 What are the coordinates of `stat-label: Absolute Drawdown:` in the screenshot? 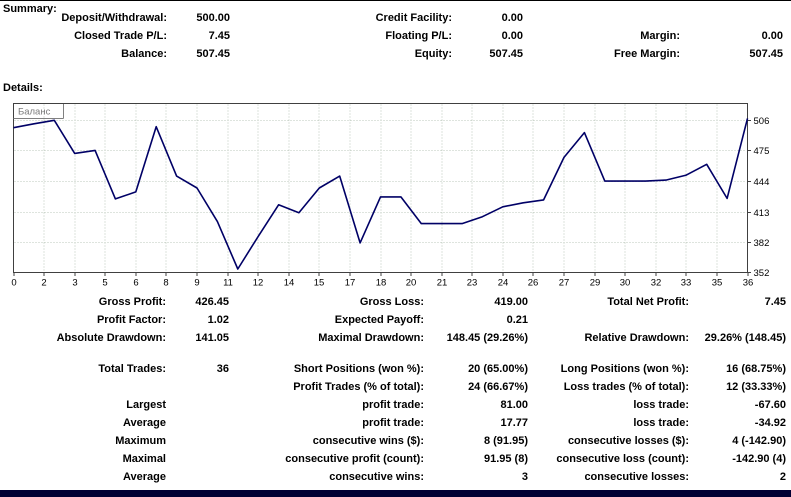 It's located at (111, 338).